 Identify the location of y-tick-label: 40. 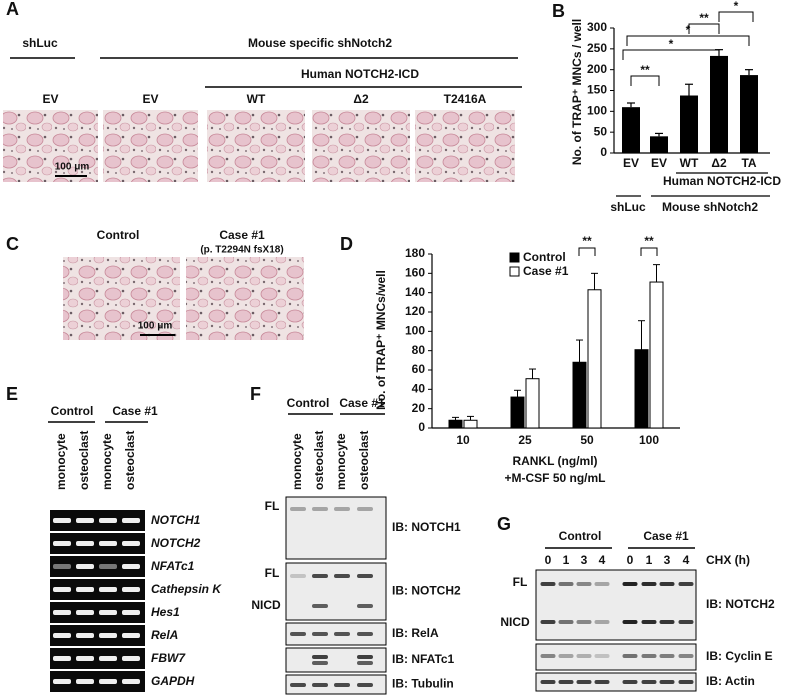
(419, 389).